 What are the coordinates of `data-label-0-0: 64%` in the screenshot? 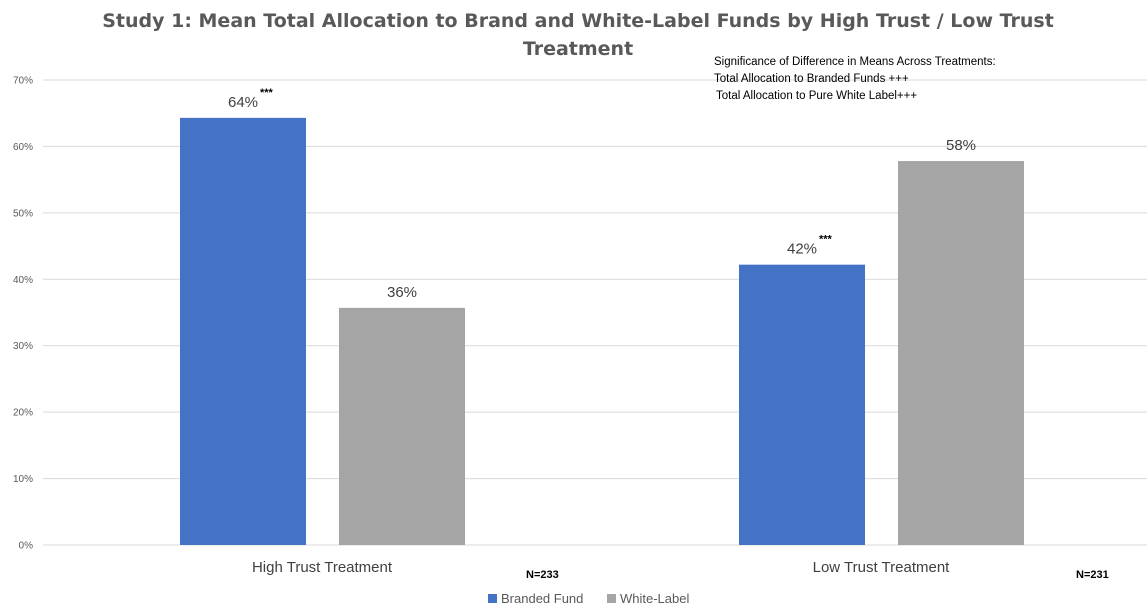 It's located at (243, 102).